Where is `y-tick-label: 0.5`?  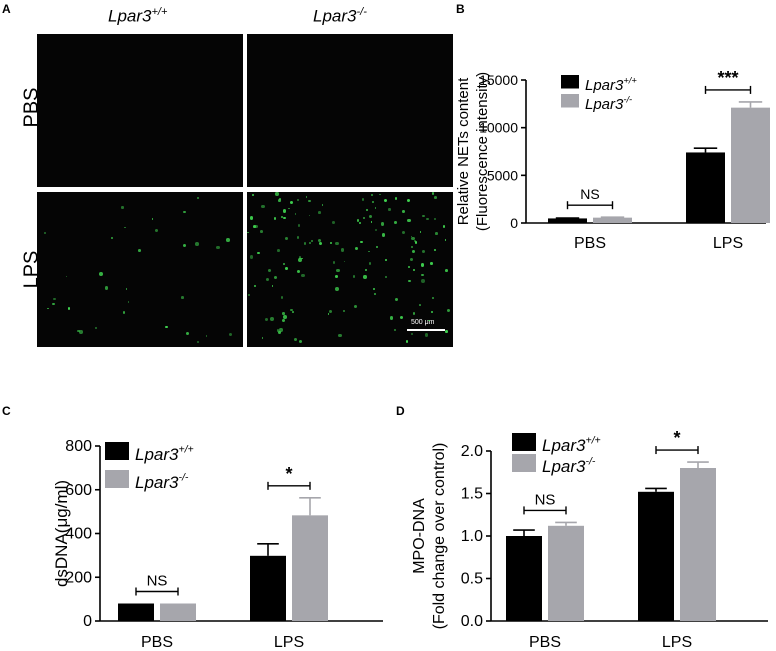 y-tick-label: 0.5 is located at coordinates (472, 579).